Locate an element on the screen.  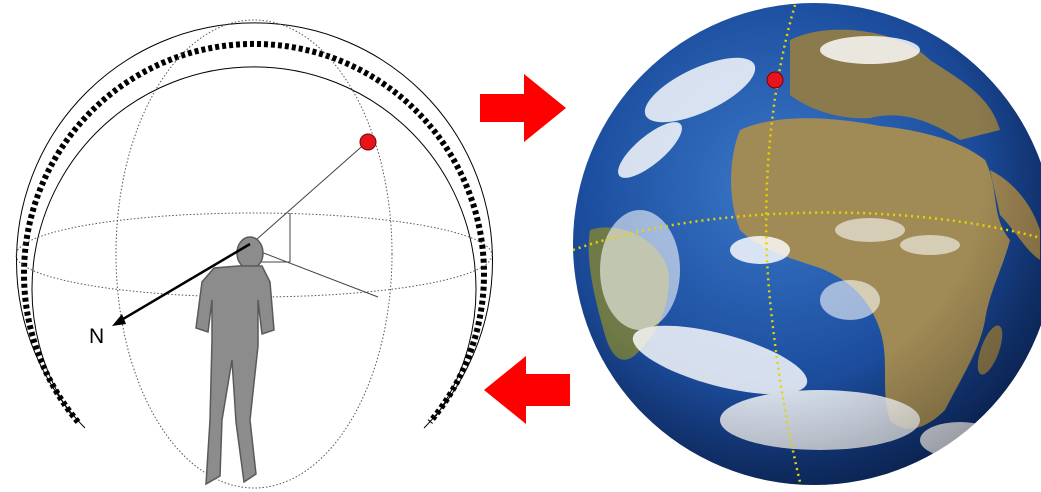
sightline is located at coordinates (308, 194).